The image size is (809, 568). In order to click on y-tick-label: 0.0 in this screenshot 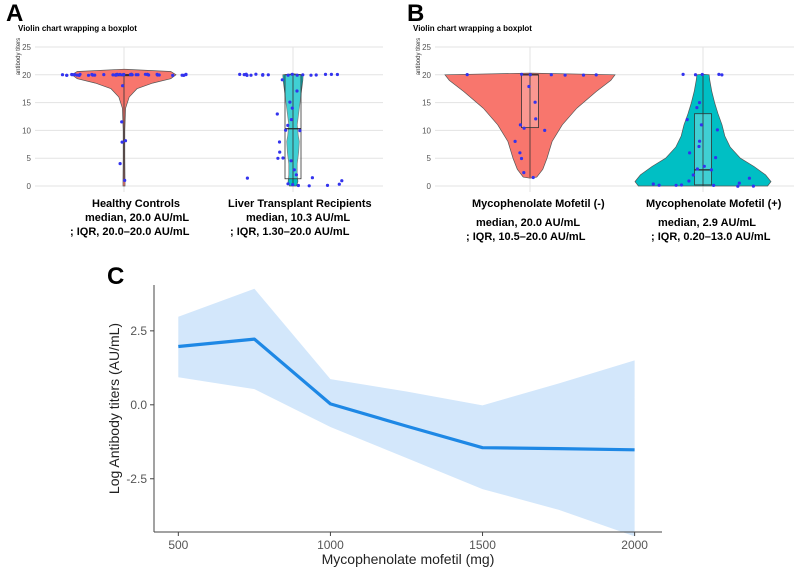, I will do `click(138, 405)`.